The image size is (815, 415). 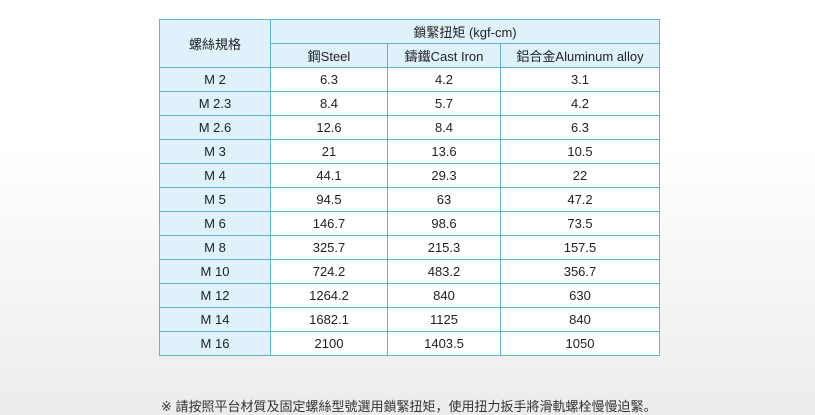 What do you see at coordinates (329, 343) in the screenshot?
I see `steel-torque-cell: 2100` at bounding box center [329, 343].